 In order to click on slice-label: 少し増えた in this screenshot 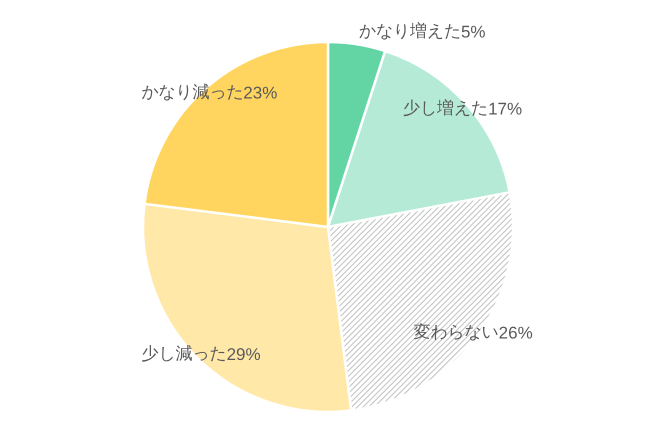, I will do `click(445, 108)`.